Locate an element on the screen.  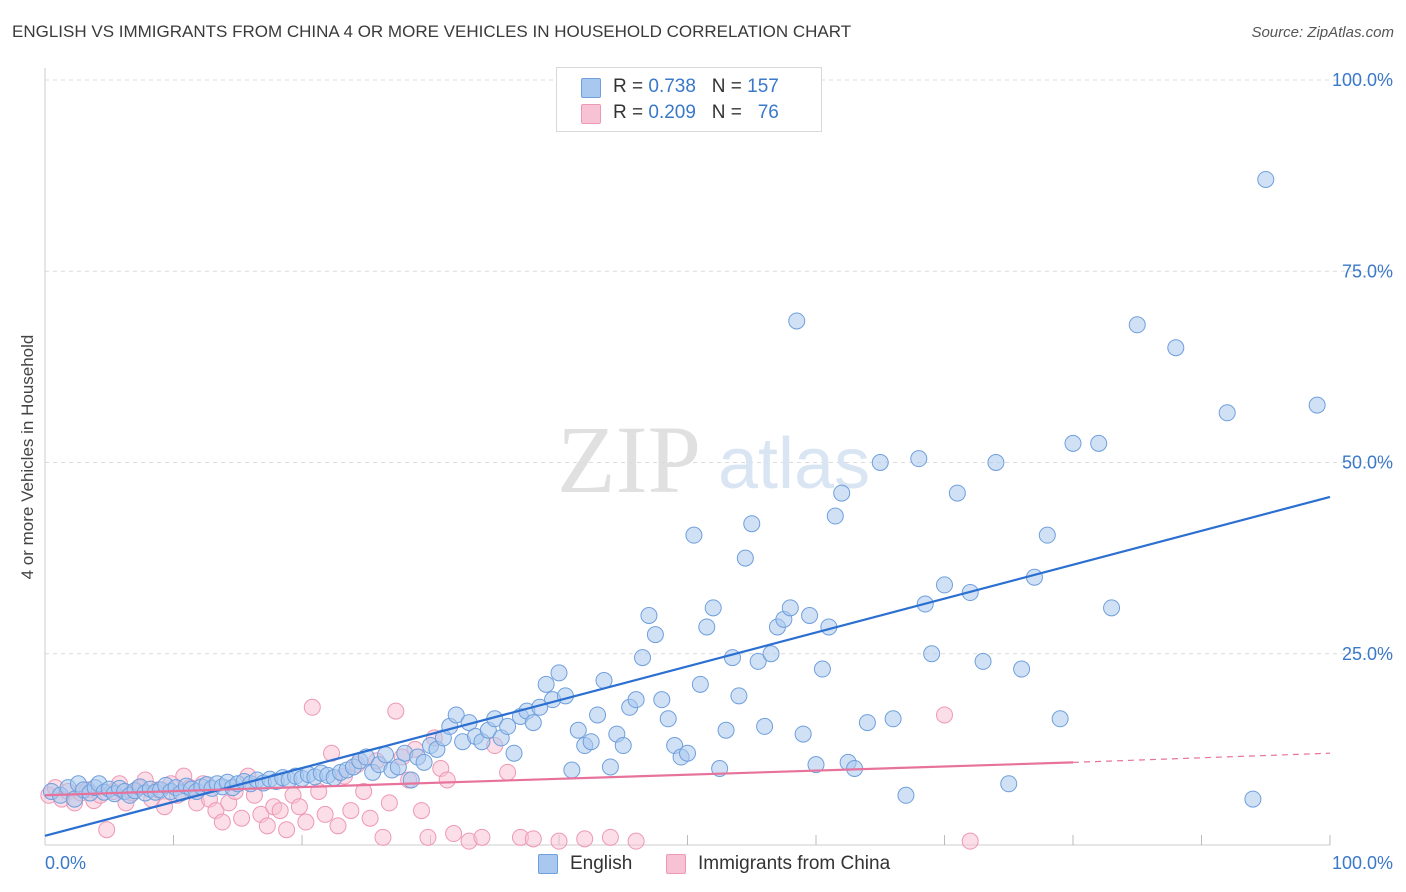
y-tick-label: 25.0% is located at coordinates (1367, 654).